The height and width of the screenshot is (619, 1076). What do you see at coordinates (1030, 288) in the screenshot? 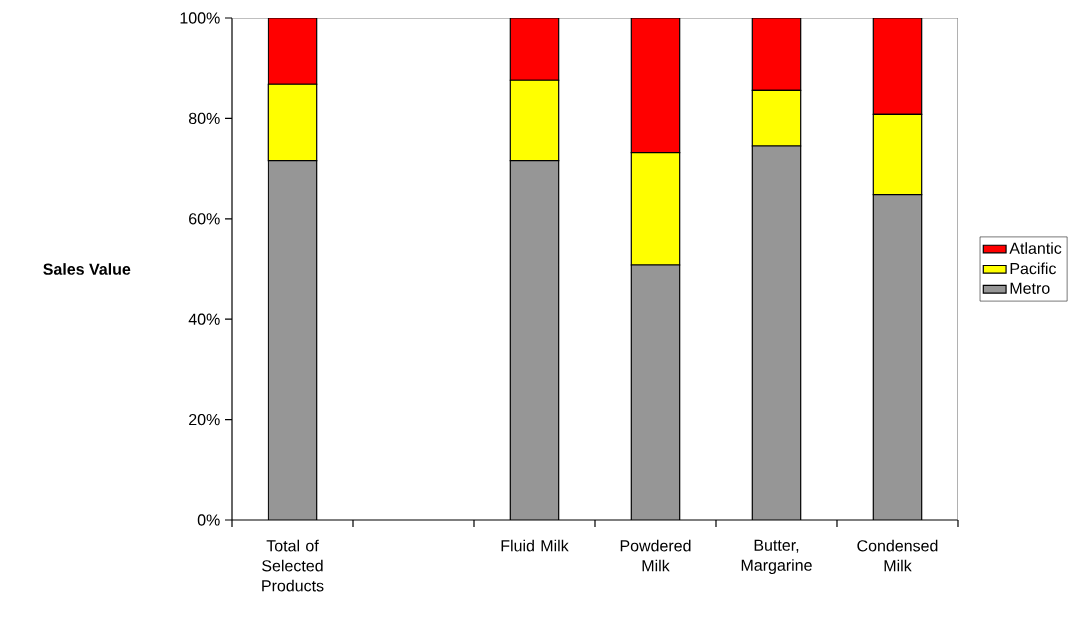
I see `legend-label: Metro` at bounding box center [1030, 288].